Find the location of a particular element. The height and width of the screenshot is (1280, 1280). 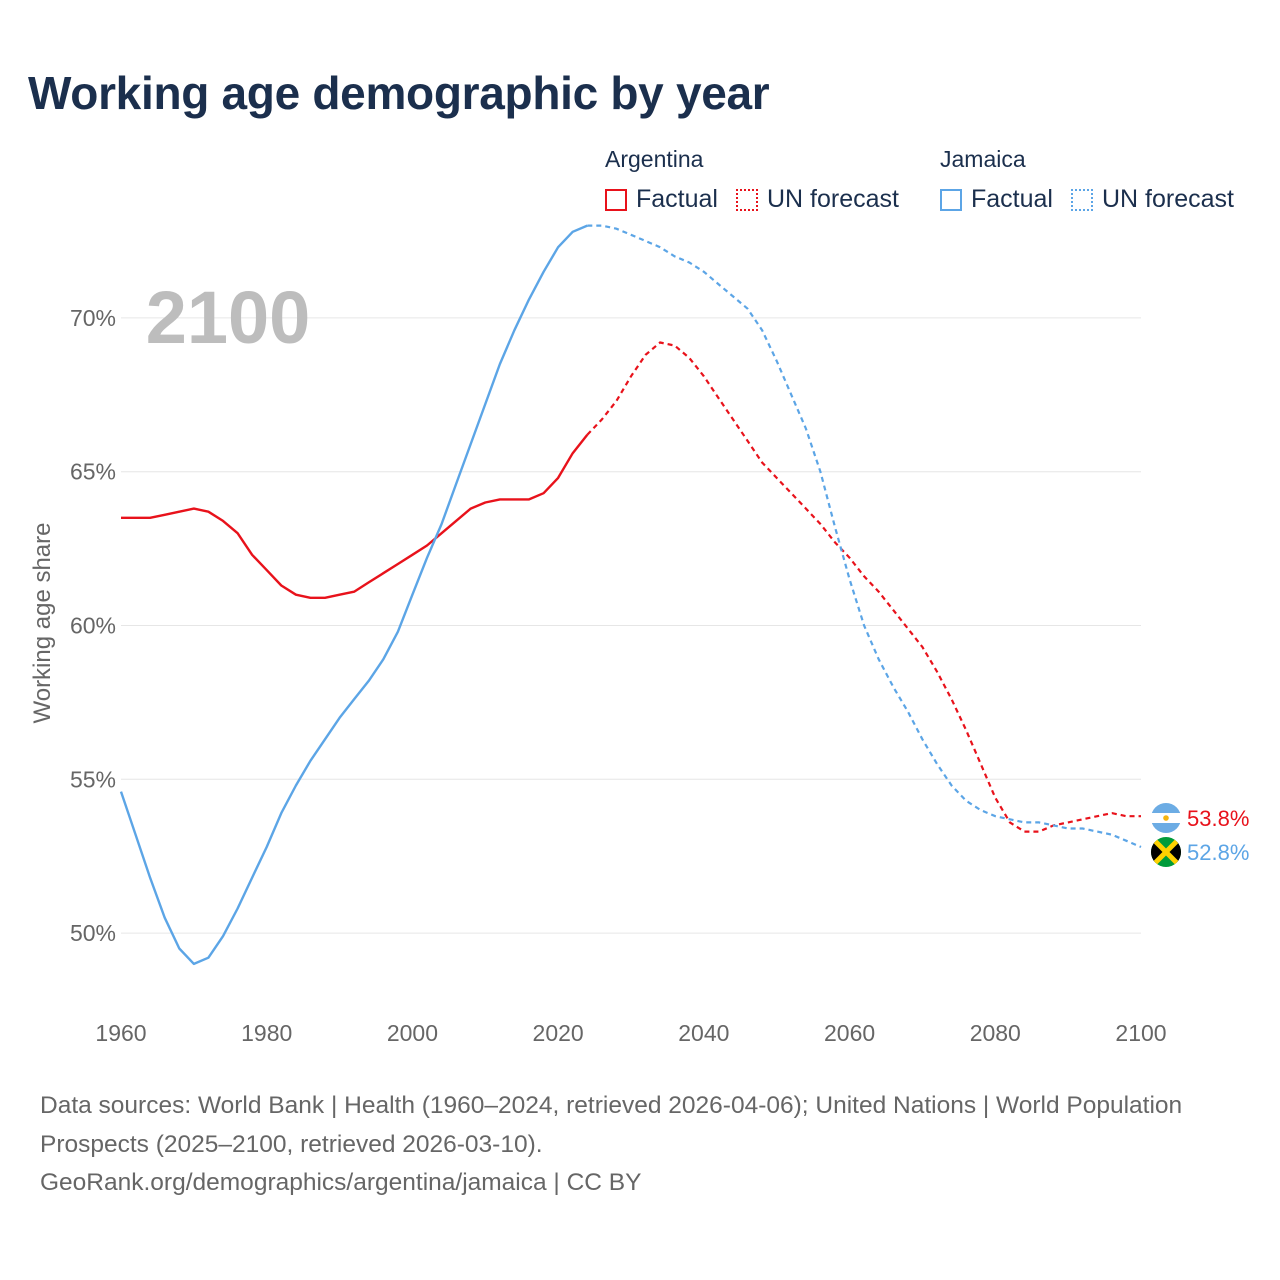

y-tick-label: 65% is located at coordinates (93, 472).